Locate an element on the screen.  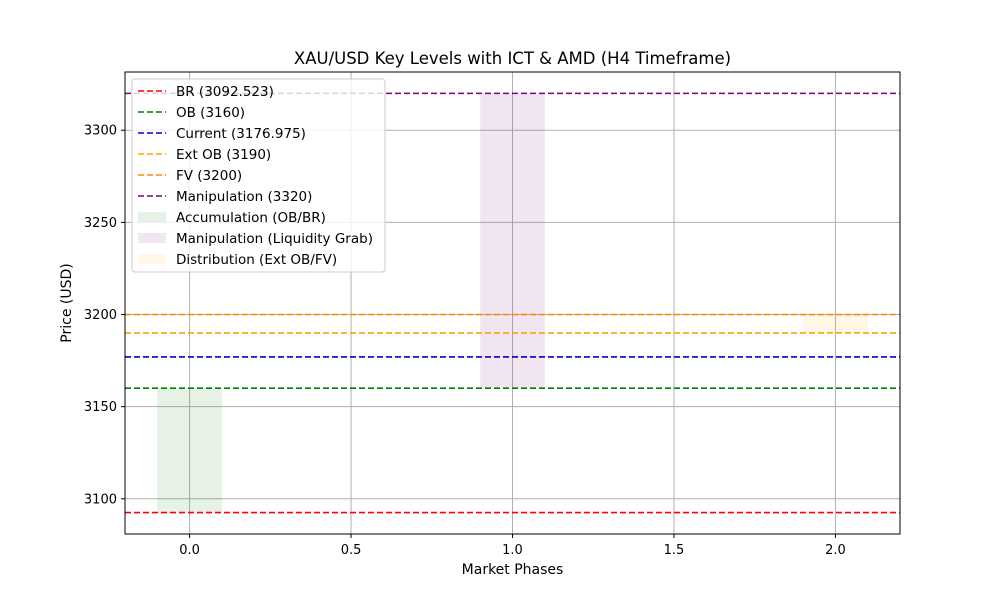
legend-label: OB (3160) is located at coordinates (210, 113).